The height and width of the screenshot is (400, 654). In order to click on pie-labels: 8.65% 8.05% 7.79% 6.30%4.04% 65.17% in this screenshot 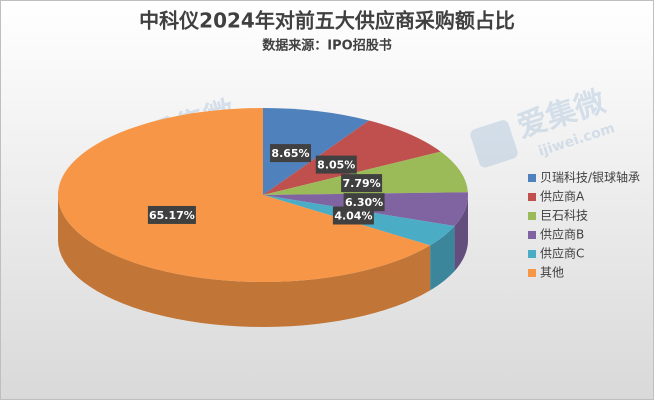, I will do `click(266, 184)`.